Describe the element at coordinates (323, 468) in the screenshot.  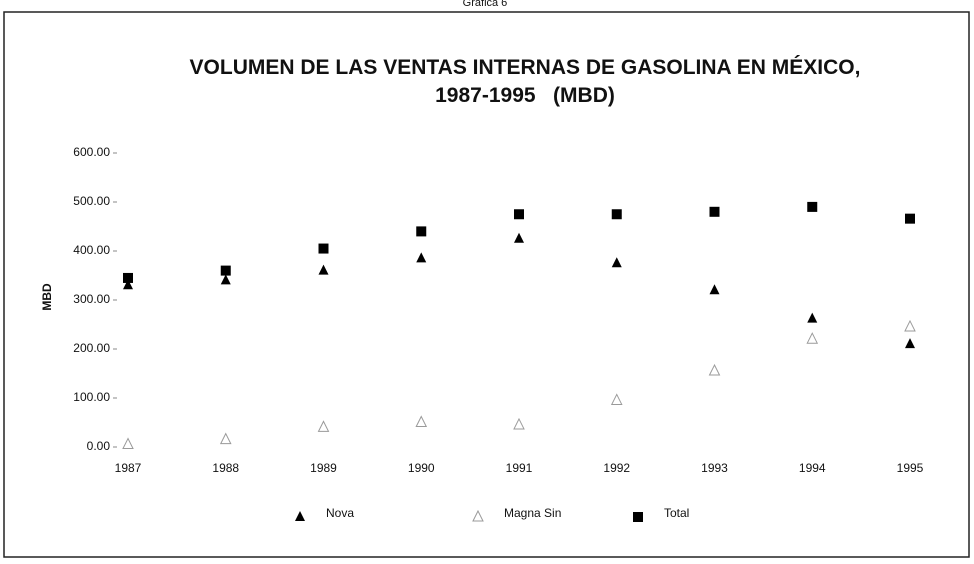
I see `x-tick-label: 1989` at that location.